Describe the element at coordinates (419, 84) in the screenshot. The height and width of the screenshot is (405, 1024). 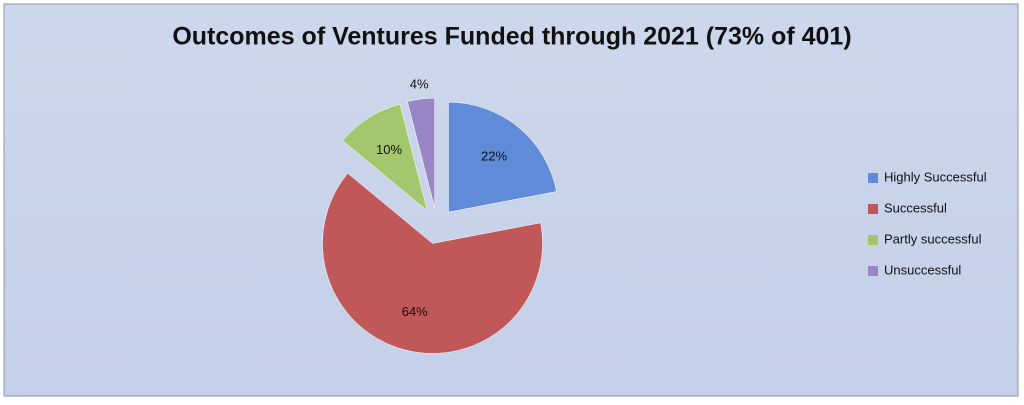
I see `data-label: 4%` at that location.